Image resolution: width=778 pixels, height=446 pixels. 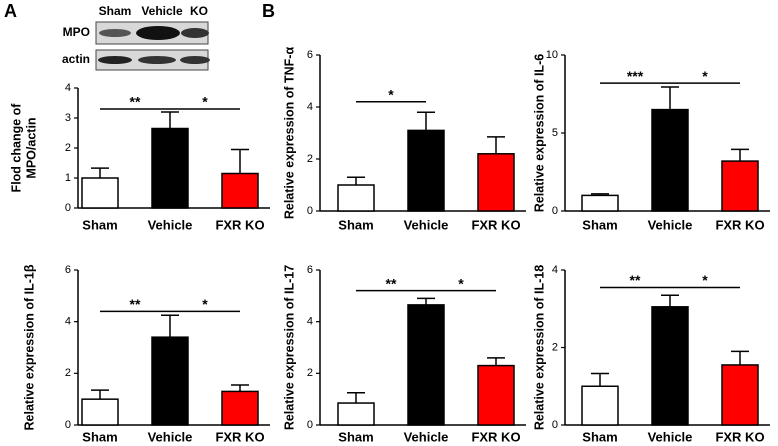 I want to click on blot-lane-label: Sham, so click(x=115, y=11).